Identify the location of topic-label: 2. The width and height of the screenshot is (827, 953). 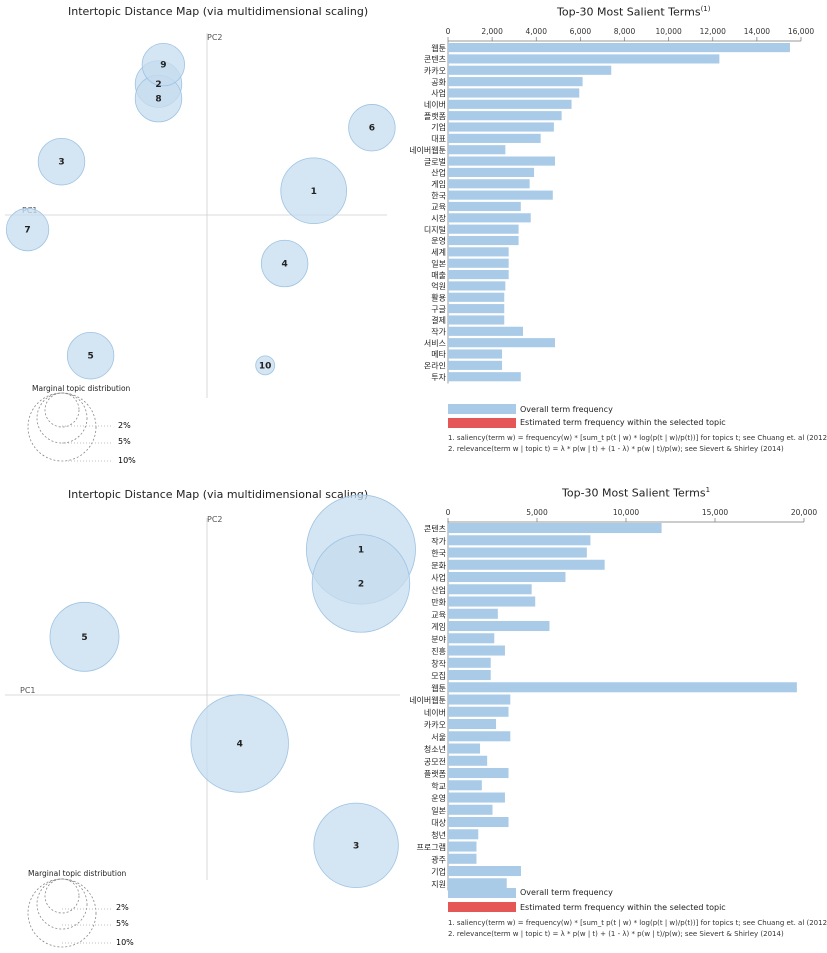
(158, 85).